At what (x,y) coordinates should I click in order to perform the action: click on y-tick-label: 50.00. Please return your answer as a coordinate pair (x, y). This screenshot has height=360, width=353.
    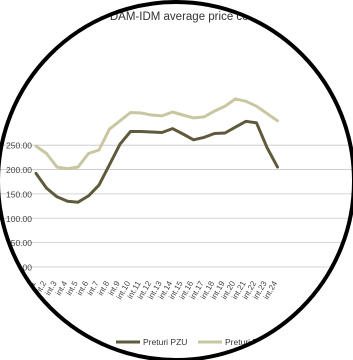
    Looking at the image, I should click on (22, 243).